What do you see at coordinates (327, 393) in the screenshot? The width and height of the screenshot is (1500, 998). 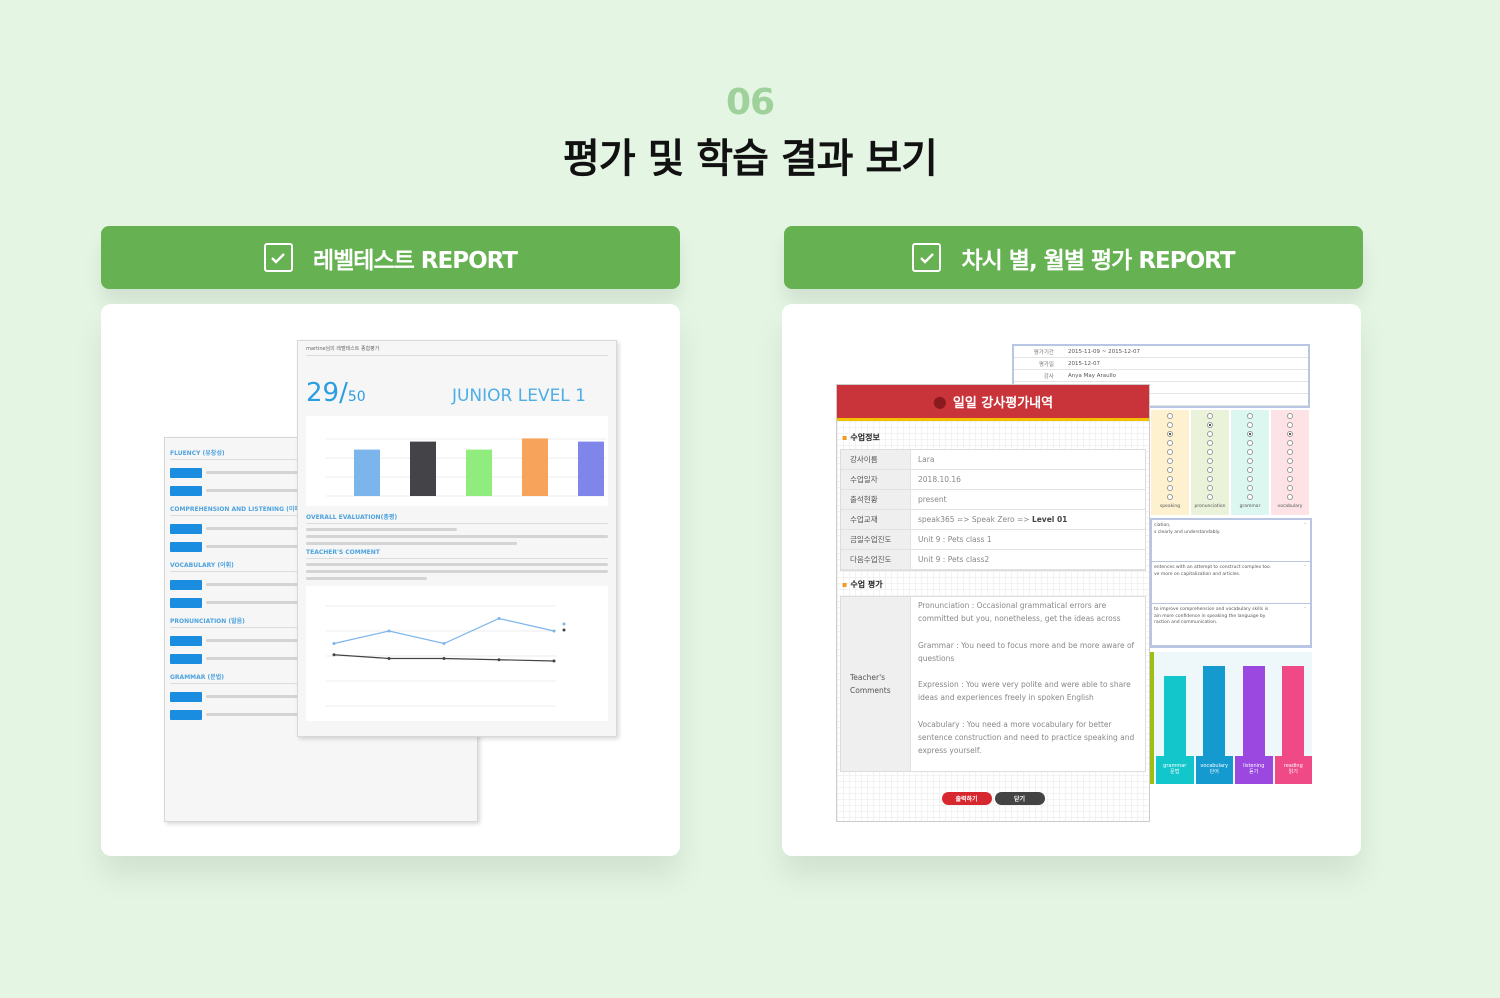 I see `score-value: 29/` at bounding box center [327, 393].